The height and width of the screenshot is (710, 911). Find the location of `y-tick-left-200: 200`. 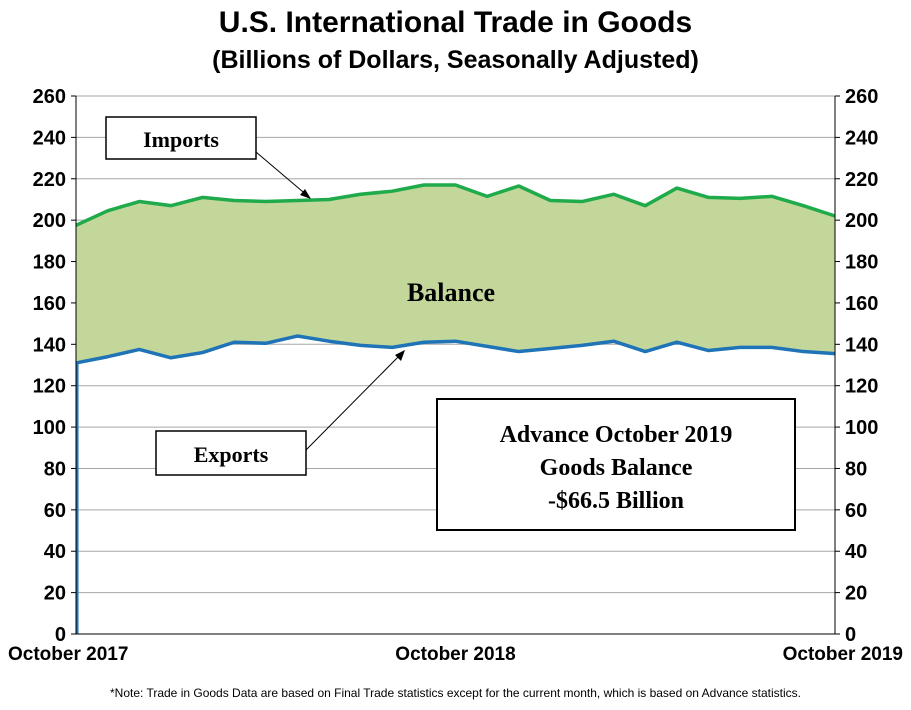

y-tick-left-200: 200 is located at coordinates (49, 221).